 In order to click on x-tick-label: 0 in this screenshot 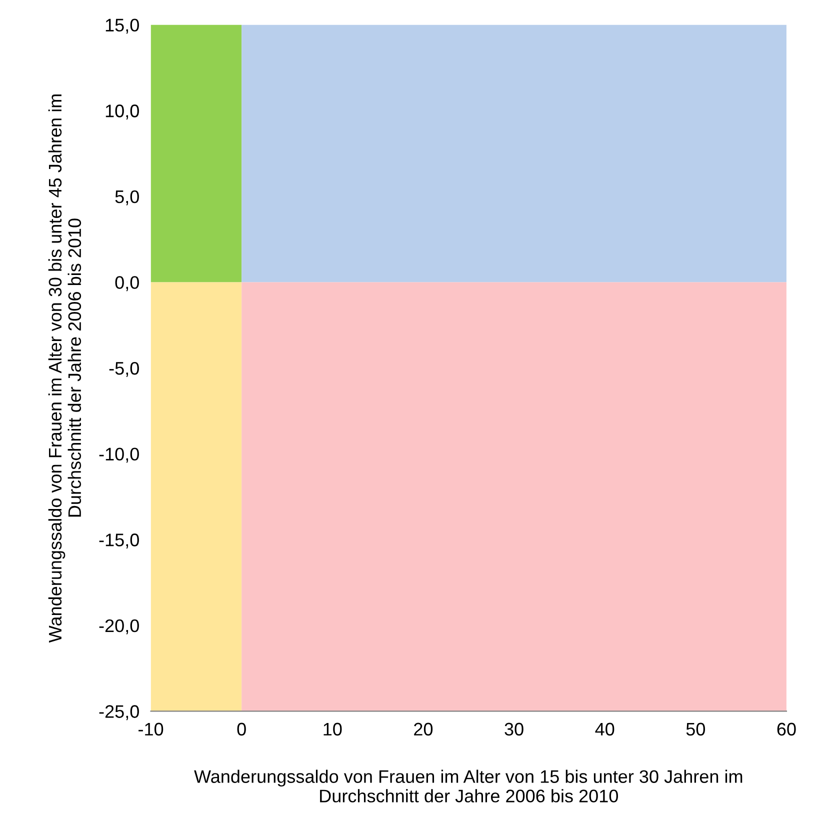, I will do `click(241, 729)`.